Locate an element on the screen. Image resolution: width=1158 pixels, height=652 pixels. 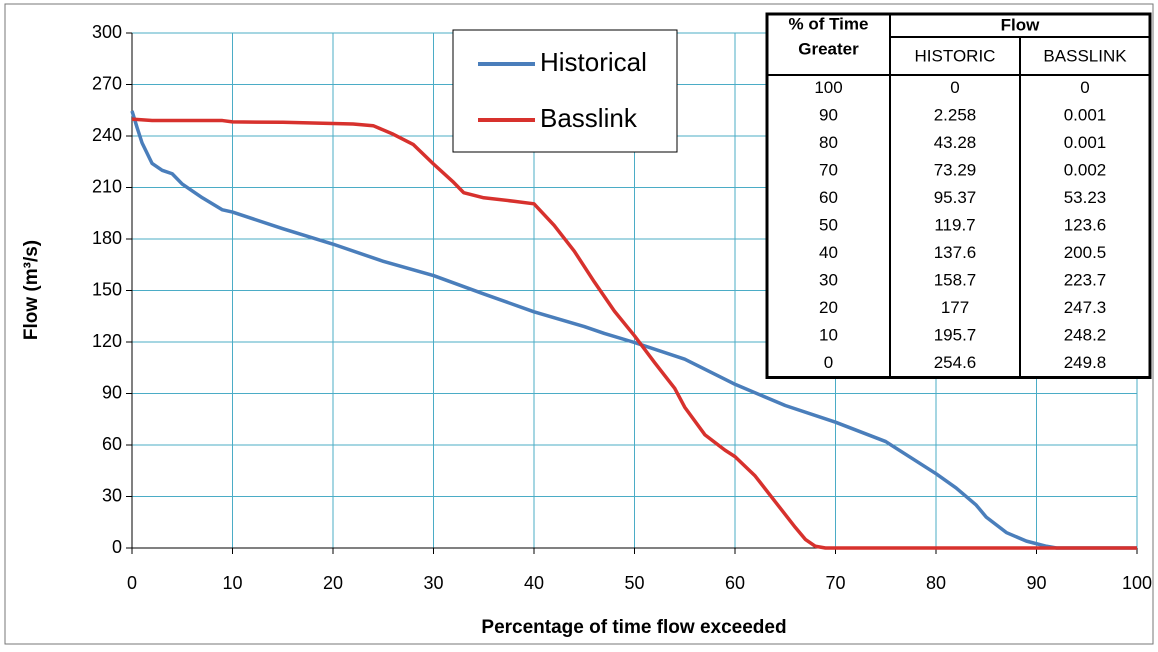
table-cell: 123.6 is located at coordinates (1085, 225).